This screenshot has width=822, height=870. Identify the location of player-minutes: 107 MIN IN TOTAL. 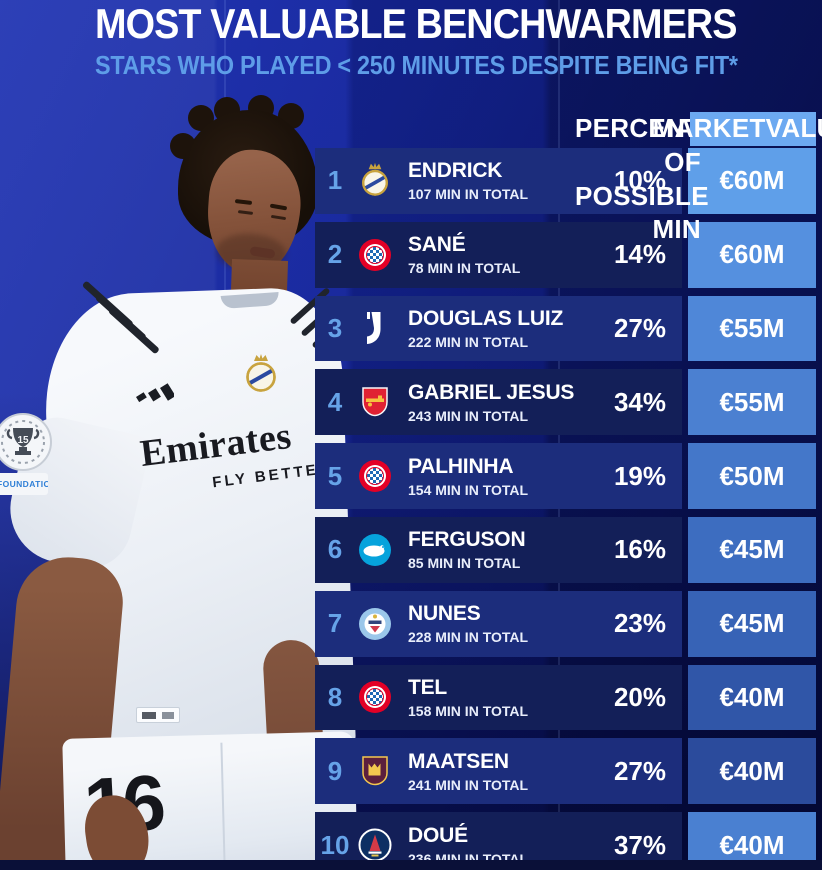
(468, 194).